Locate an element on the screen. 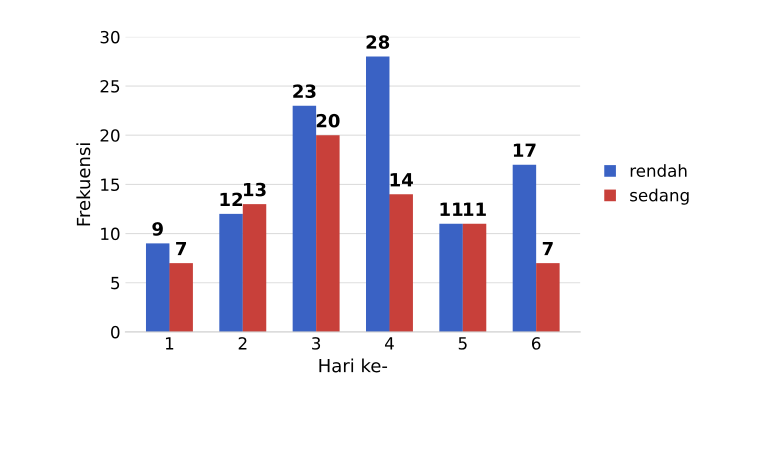 This screenshot has height=461, width=784. x-tick-label: 2 is located at coordinates (242, 343).